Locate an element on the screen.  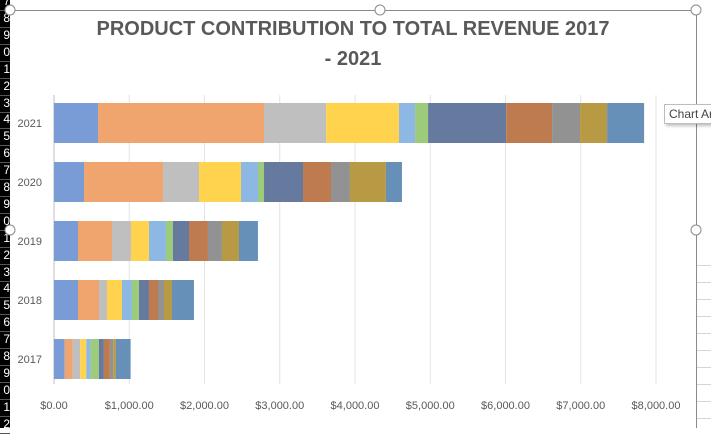
y-tick-label: 2017 is located at coordinates (30, 360).